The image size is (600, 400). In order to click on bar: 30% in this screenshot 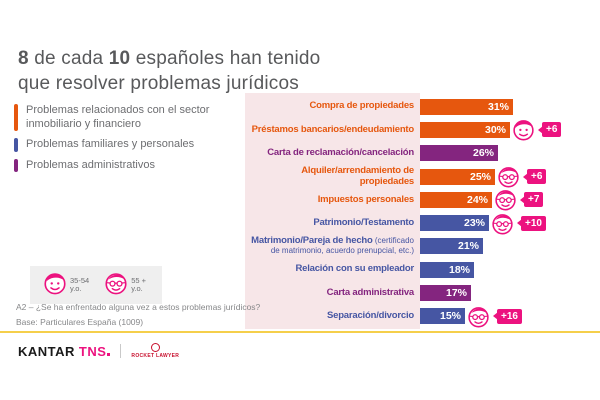, I will do `click(465, 129)`.